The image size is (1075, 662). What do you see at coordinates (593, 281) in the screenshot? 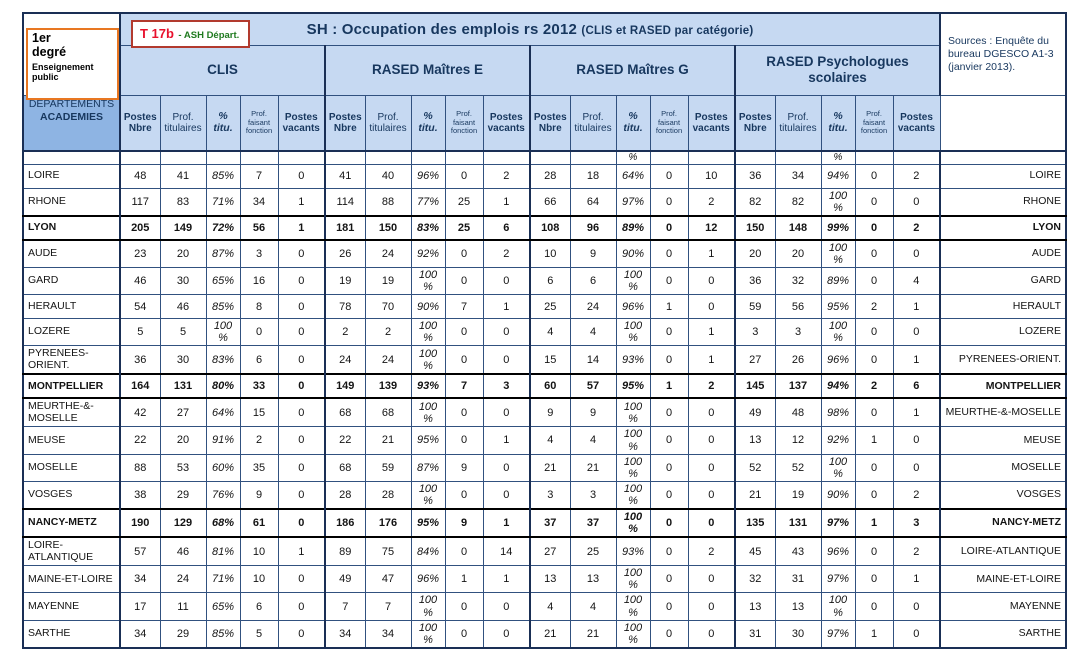
I see `cell-rased-g-prof-titulaires: 6` at bounding box center [593, 281].